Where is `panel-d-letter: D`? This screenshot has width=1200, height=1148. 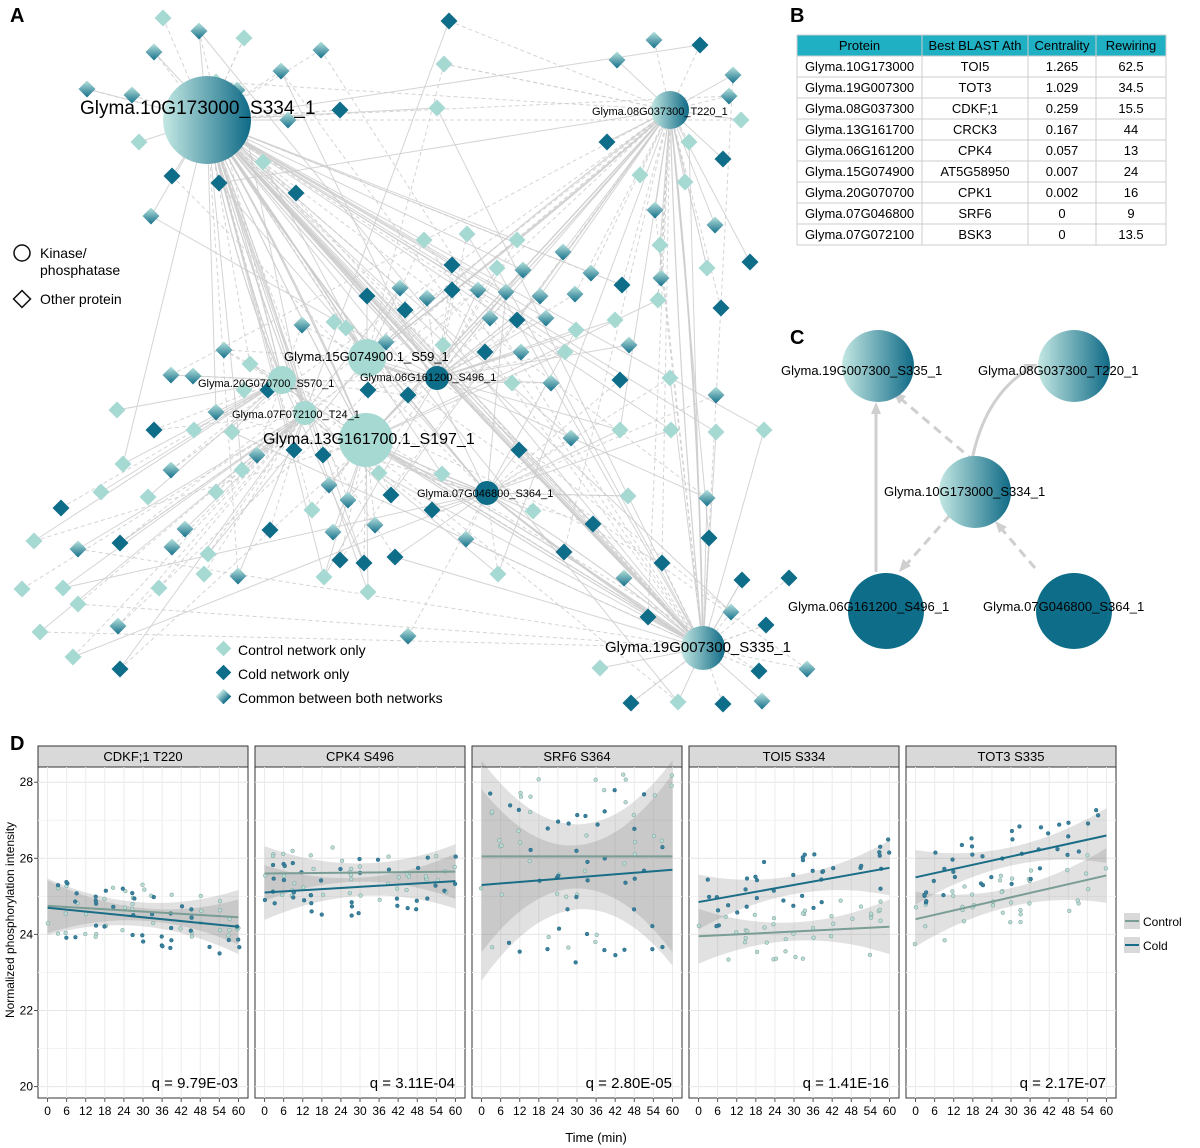
panel-d-letter: D is located at coordinates (17, 744).